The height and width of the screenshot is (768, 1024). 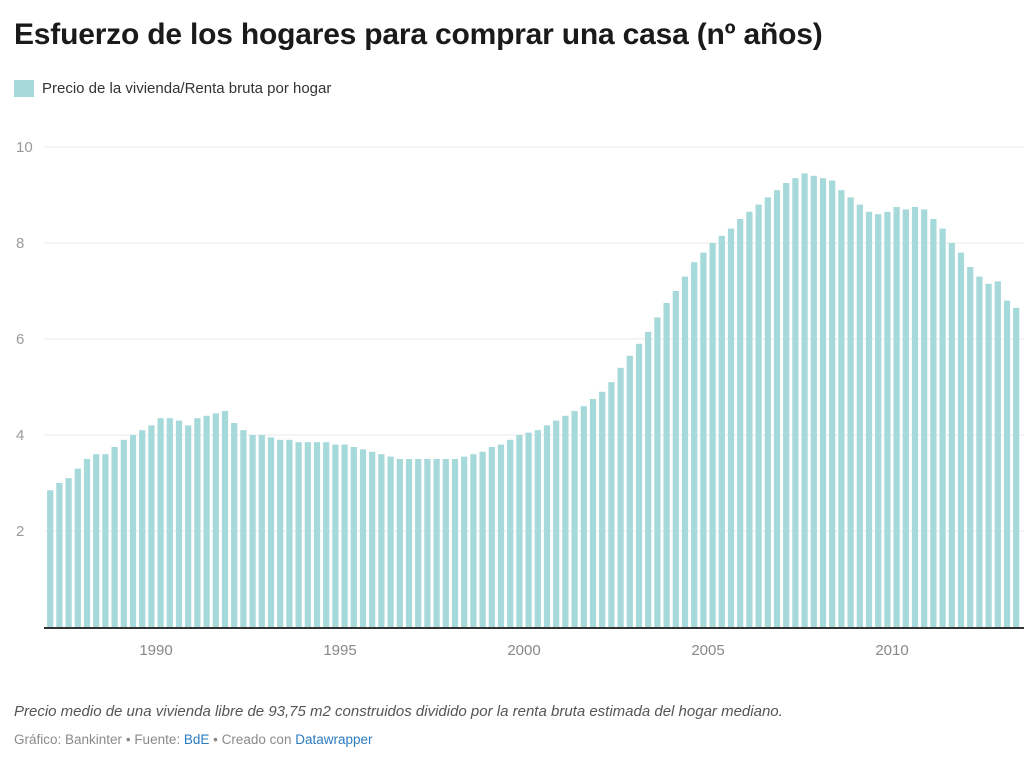 I want to click on x-tick-label: 2000, so click(x=523, y=650).